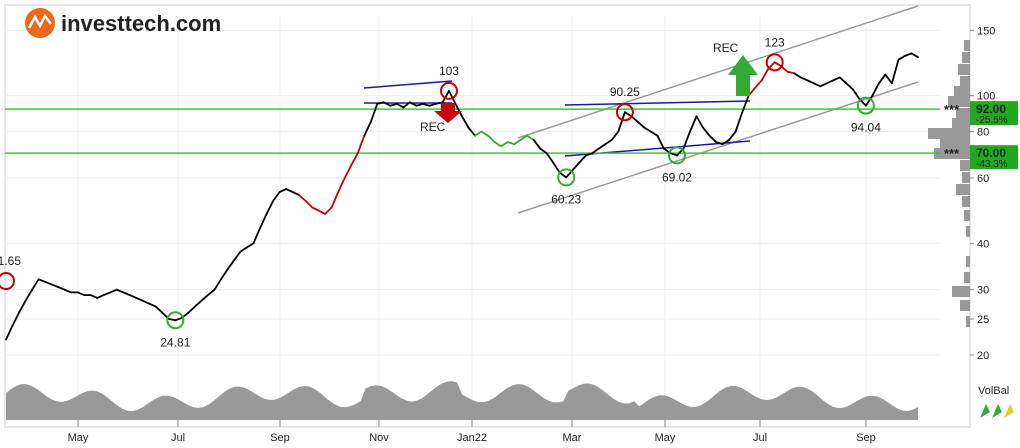 This screenshot has height=448, width=1020. What do you see at coordinates (10, 261) in the screenshot?
I see `peak-label: 31.65` at bounding box center [10, 261].